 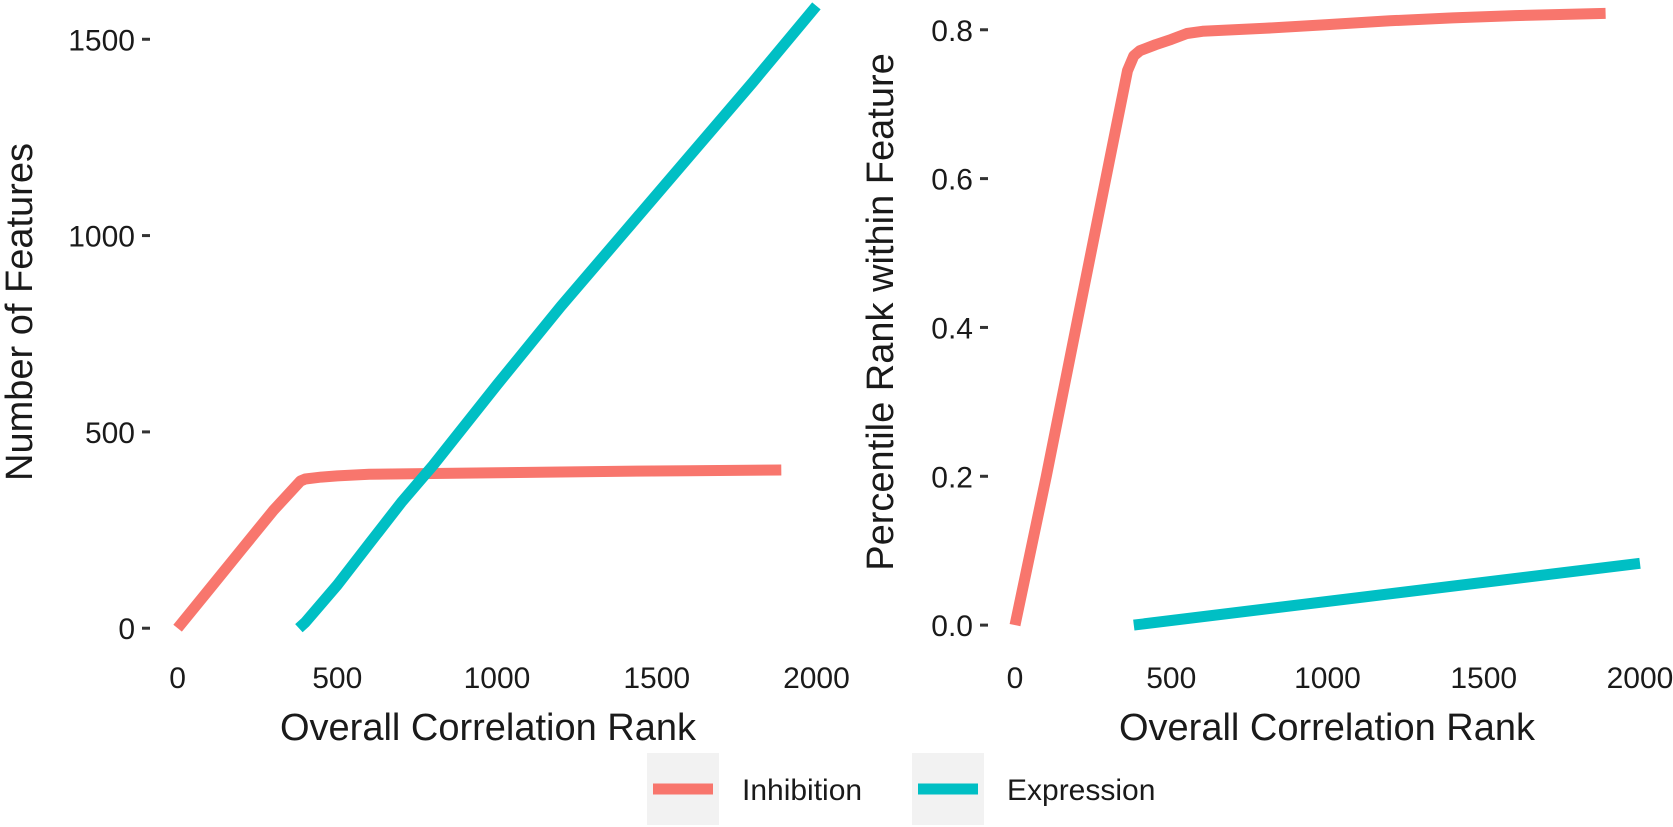 What do you see at coordinates (952, 626) in the screenshot?
I see `right-y-tick-label: 0.0` at bounding box center [952, 626].